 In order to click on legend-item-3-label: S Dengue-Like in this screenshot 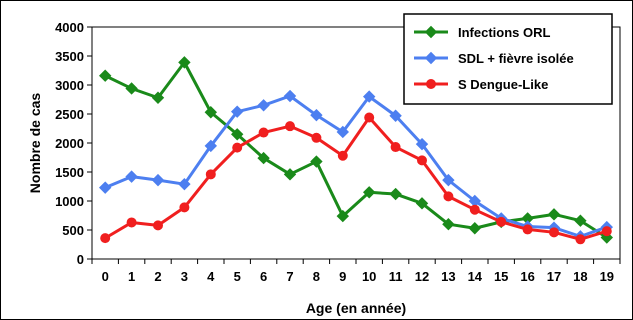, I will do `click(503, 84)`.